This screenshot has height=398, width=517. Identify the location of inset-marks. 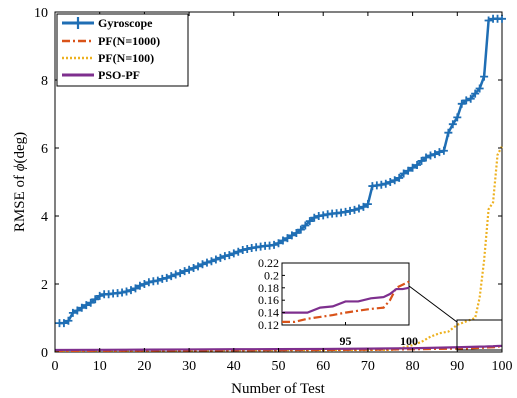
(346, 301).